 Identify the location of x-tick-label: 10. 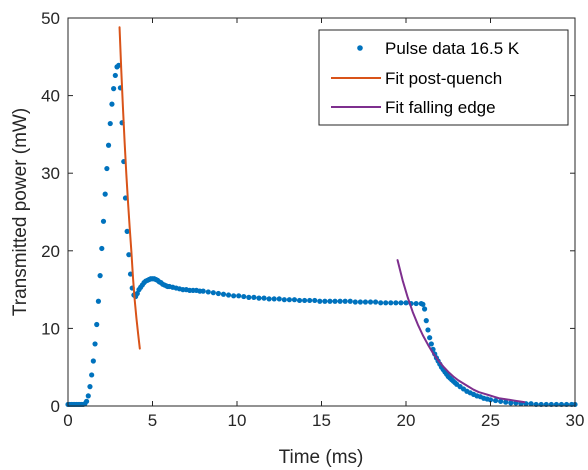
(237, 420).